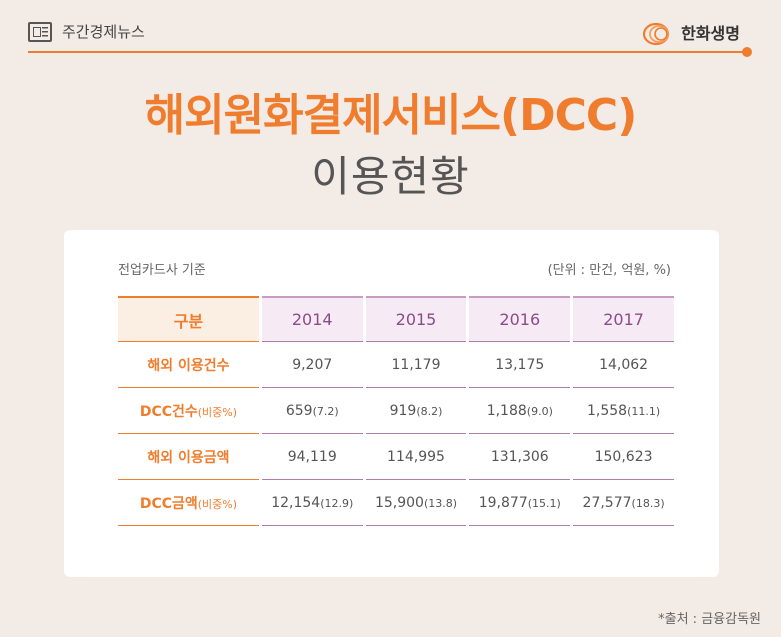 This screenshot has height=637, width=781. I want to click on hanwha-logo-icon, so click(656, 34).